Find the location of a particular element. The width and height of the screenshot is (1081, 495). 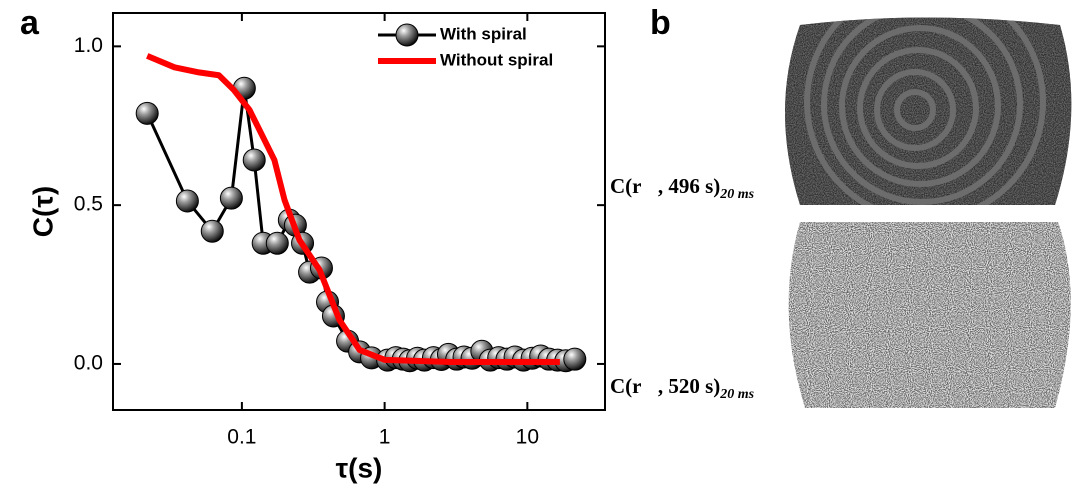

x-tick-label: 1 is located at coordinates (385, 437).